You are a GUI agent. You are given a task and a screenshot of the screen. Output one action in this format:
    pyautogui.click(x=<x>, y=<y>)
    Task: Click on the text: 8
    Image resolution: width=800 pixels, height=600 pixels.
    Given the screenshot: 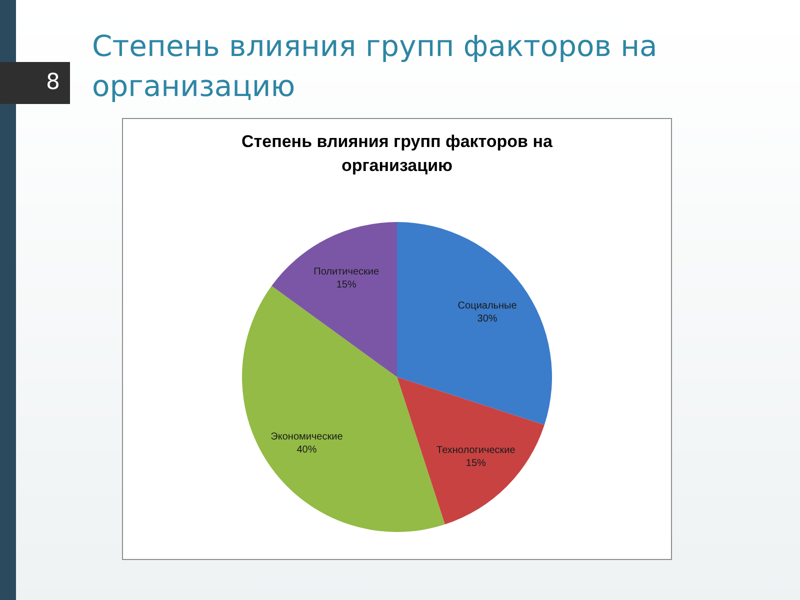 What is the action you would take?
    pyautogui.click(x=35, y=83)
    